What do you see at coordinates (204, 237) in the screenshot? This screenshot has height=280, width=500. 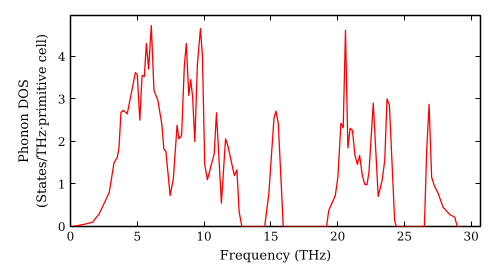 I see `x-tick-label: 10` at bounding box center [204, 237].